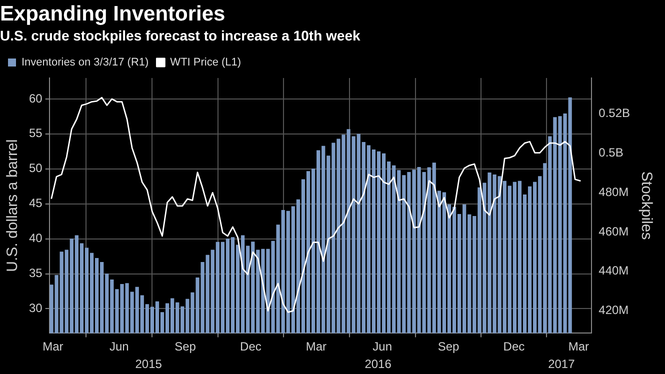  Describe the element at coordinates (611, 152) in the screenshot. I see `y2-tick-label: 0.5B` at that location.